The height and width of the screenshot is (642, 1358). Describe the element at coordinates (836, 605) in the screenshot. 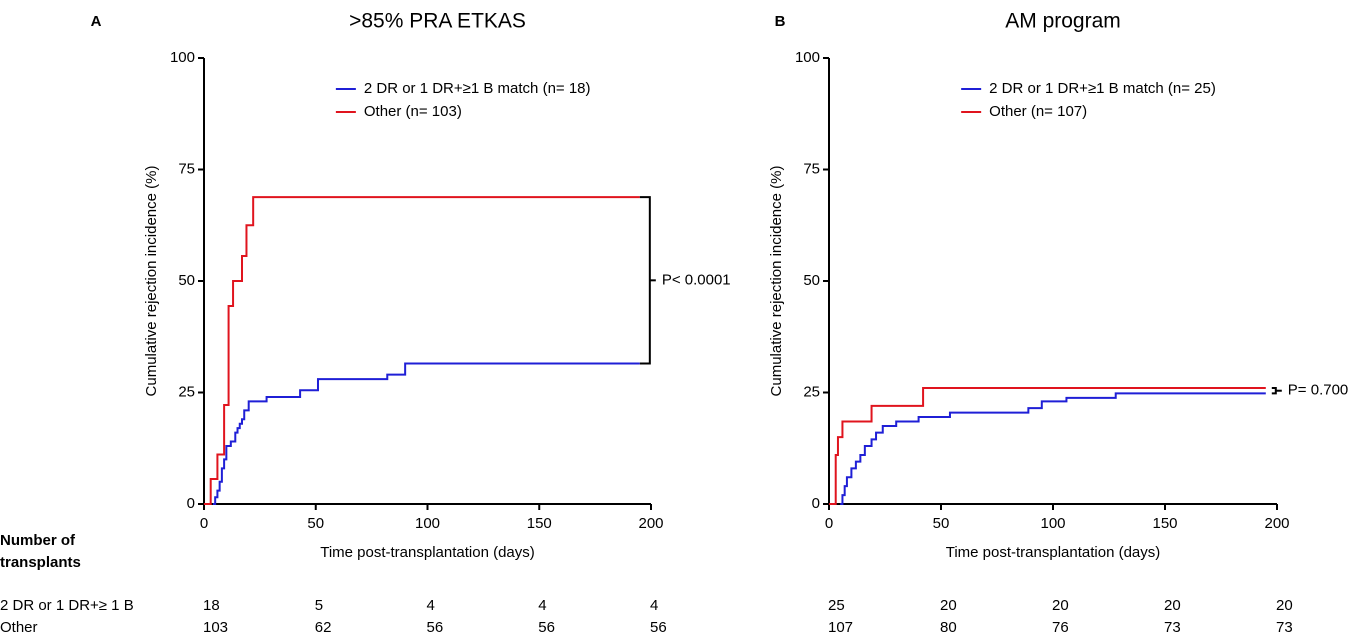

I see `at-risk-count: 25` at that location.